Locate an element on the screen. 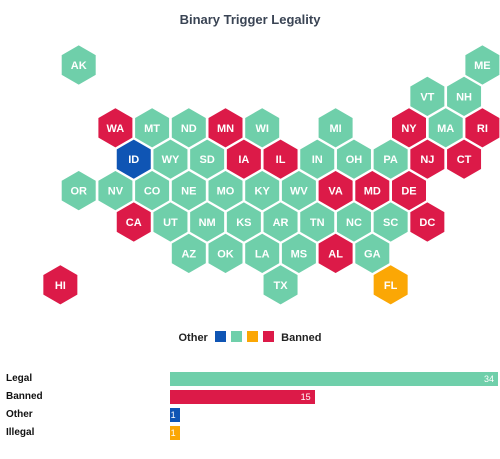 The height and width of the screenshot is (459, 500). state-hex-ak is located at coordinates (79, 65).